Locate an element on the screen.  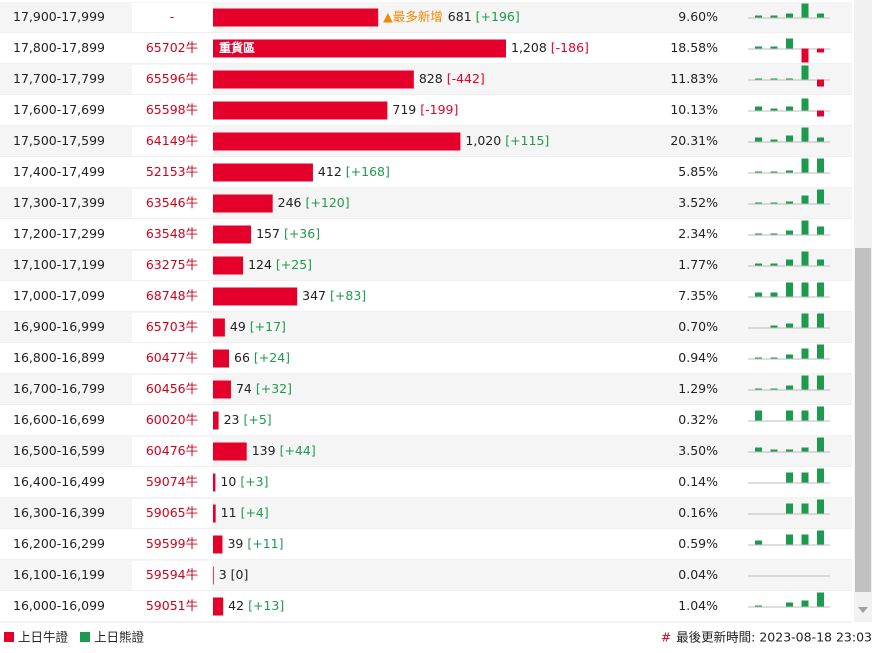
scrollbar-thumb is located at coordinates (863, 420).